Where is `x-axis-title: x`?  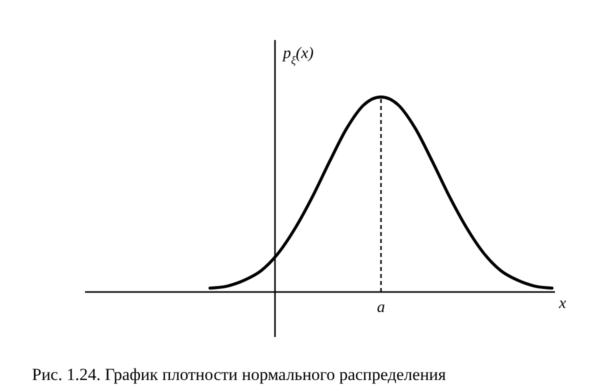 x-axis-title: x is located at coordinates (562, 303).